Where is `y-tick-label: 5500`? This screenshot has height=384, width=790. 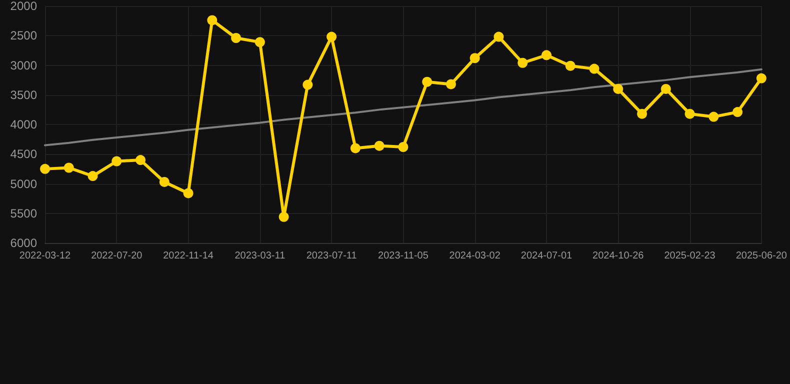 y-tick-label: 5500 is located at coordinates (24, 213).